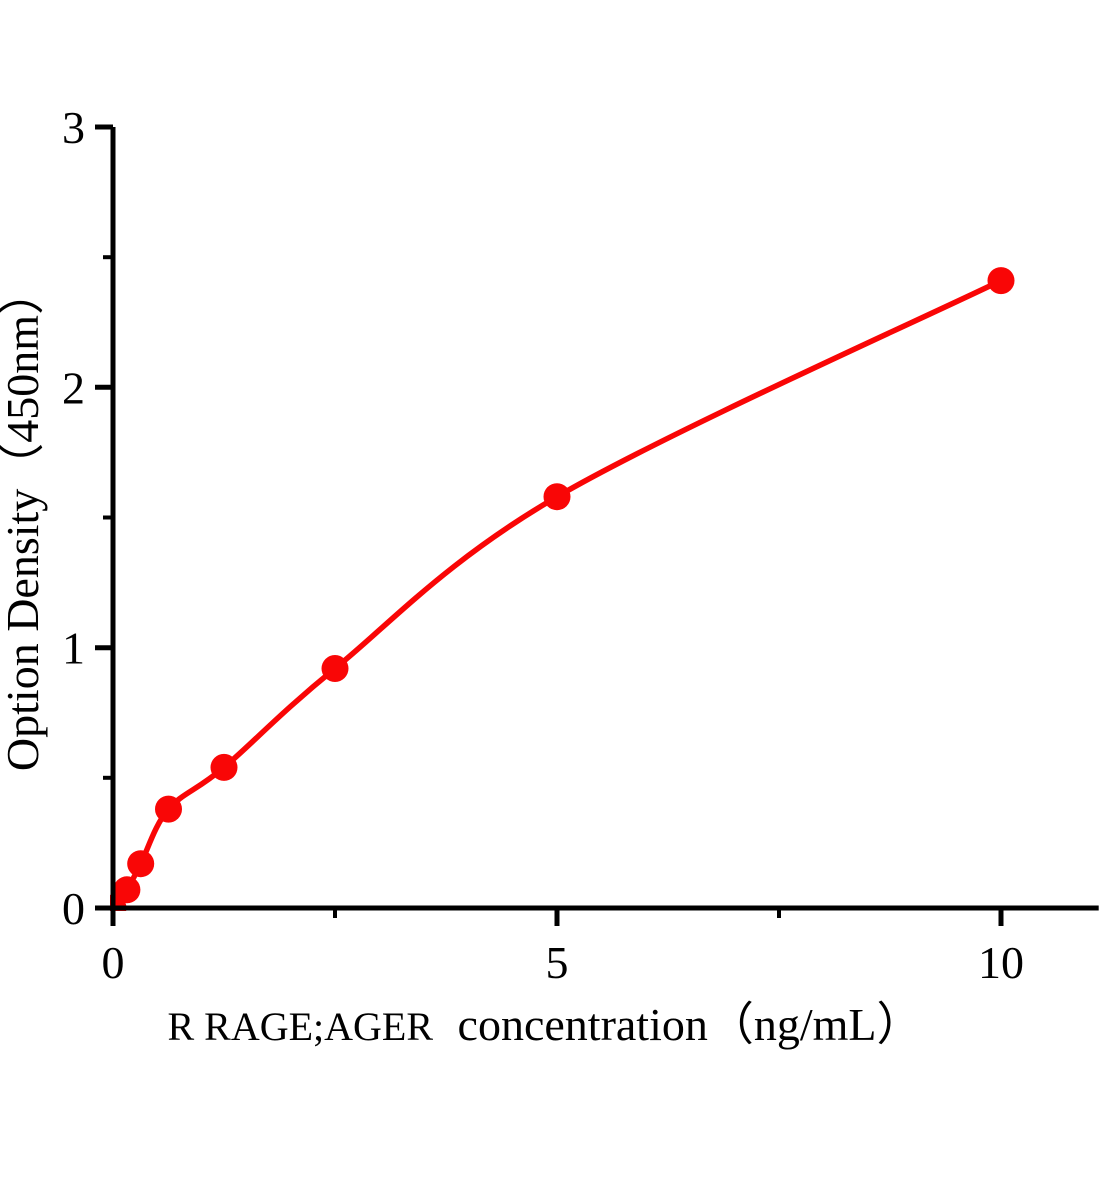 The image size is (1104, 1200). I want to click on x-axis-title: R RAGE;AGER concentration（ng/mL）, so click(544, 1024).